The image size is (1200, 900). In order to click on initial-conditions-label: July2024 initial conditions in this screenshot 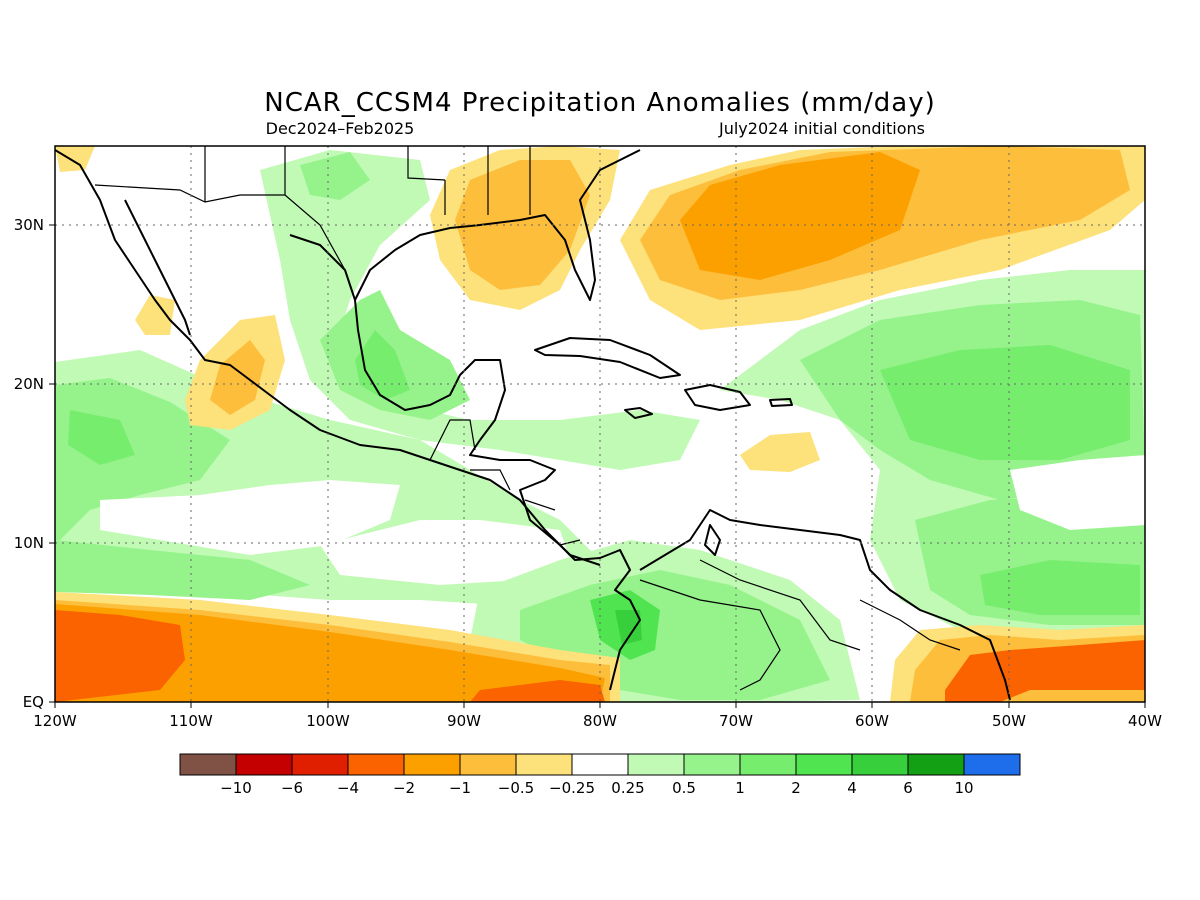, I will do `click(821, 128)`.